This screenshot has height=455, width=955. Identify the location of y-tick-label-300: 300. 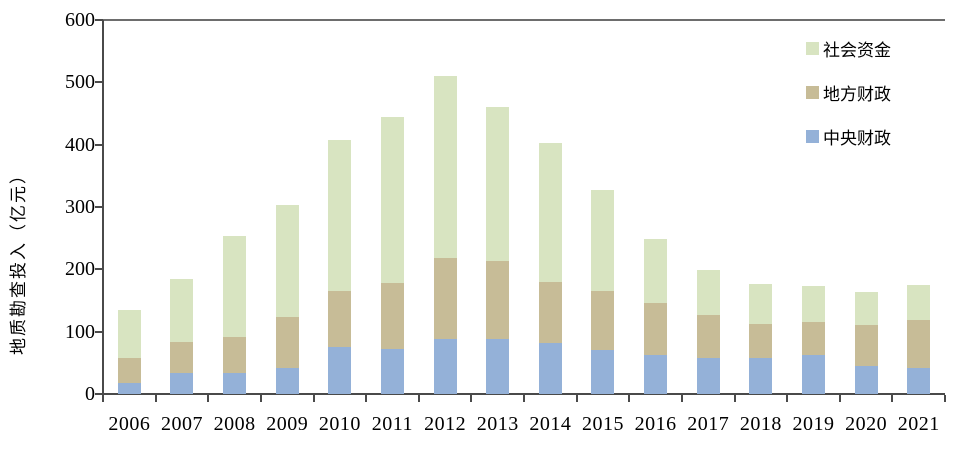
(80, 207).